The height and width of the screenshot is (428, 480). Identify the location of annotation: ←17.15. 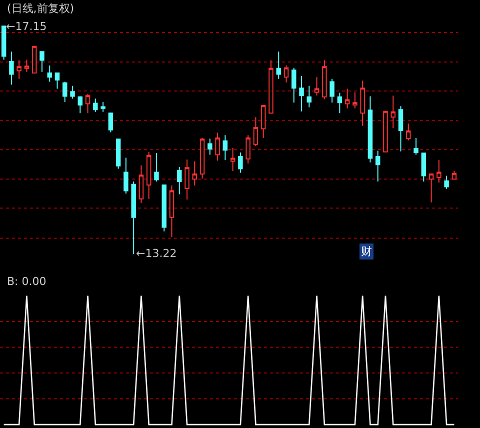
(26, 26).